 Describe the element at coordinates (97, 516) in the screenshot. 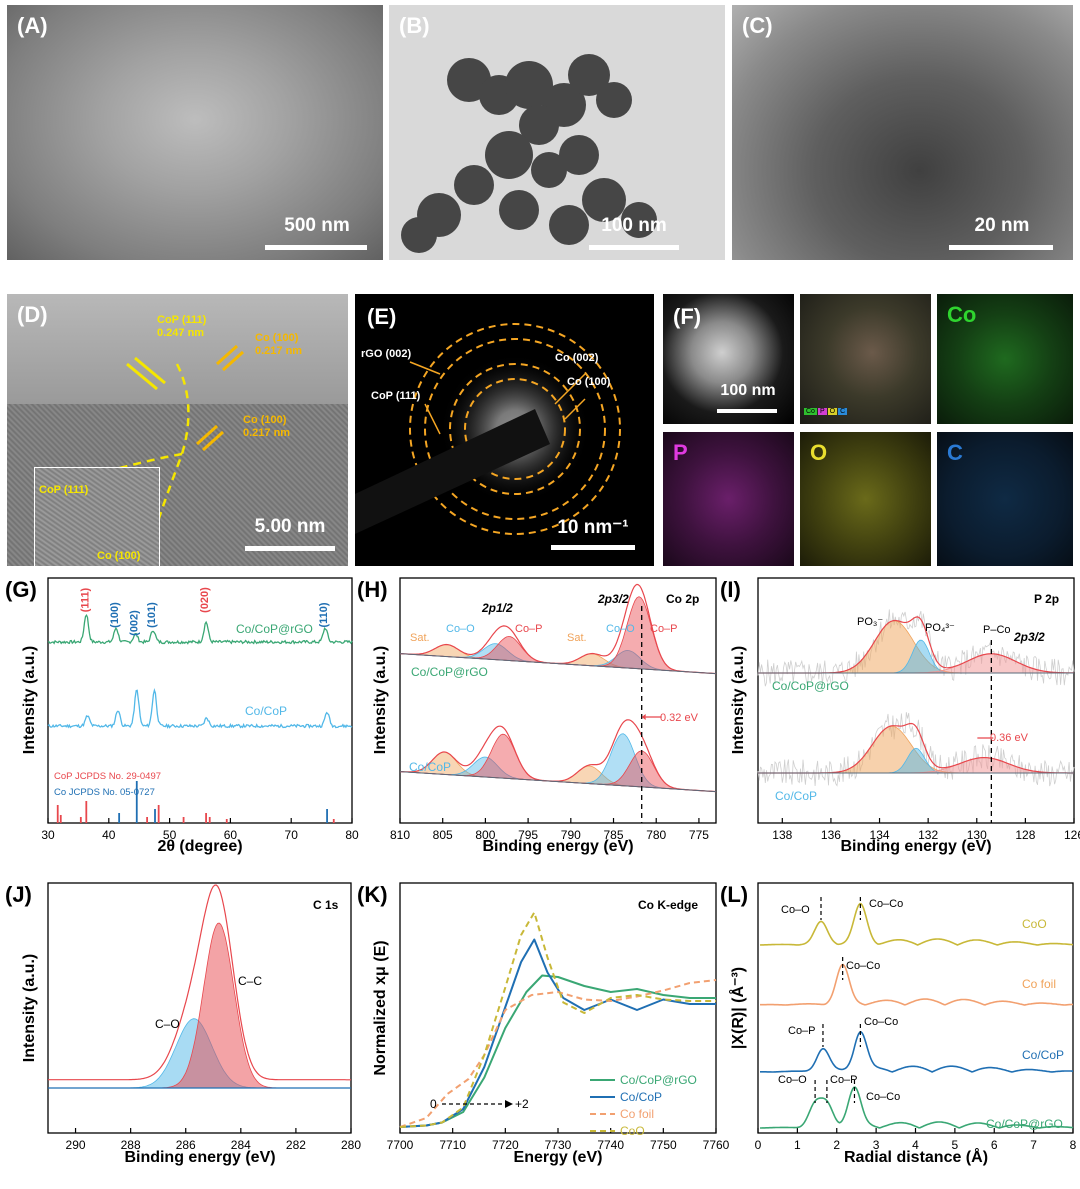

I see `panel-d-inset: CoP (111) Co (100)` at that location.